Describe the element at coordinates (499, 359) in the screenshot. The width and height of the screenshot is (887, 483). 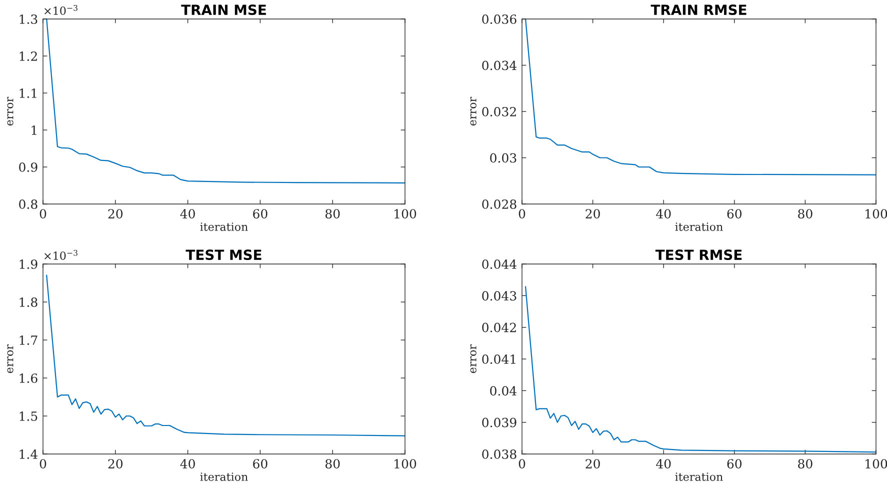
I see `y-tick-label: 0.041` at that location.